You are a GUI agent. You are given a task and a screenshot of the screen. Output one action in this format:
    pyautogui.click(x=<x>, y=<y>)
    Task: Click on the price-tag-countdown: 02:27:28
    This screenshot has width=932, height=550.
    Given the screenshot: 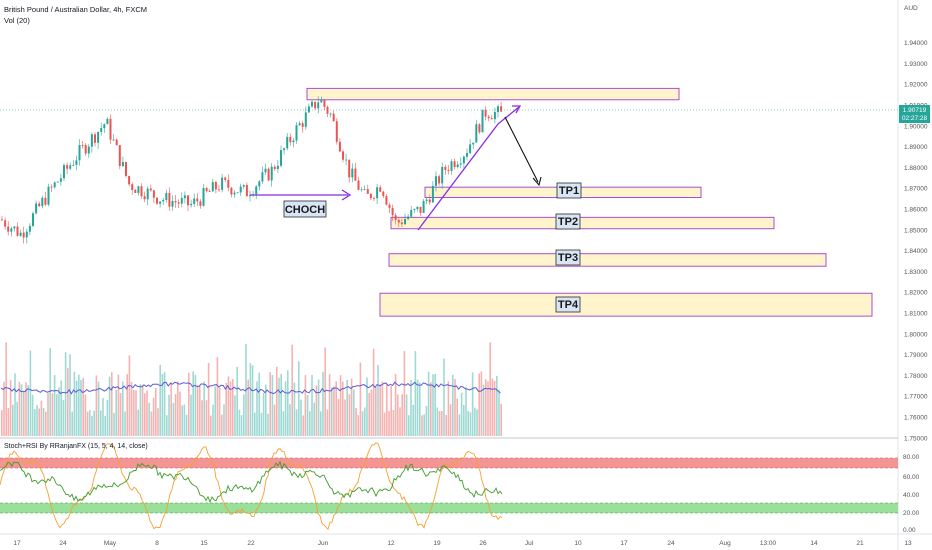 What is the action you would take?
    pyautogui.click(x=915, y=118)
    